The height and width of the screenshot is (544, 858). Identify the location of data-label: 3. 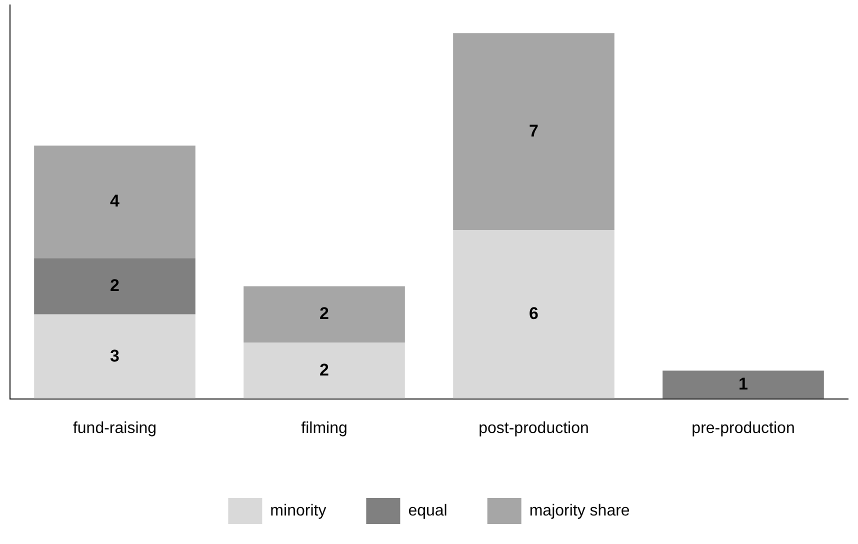
(115, 356).